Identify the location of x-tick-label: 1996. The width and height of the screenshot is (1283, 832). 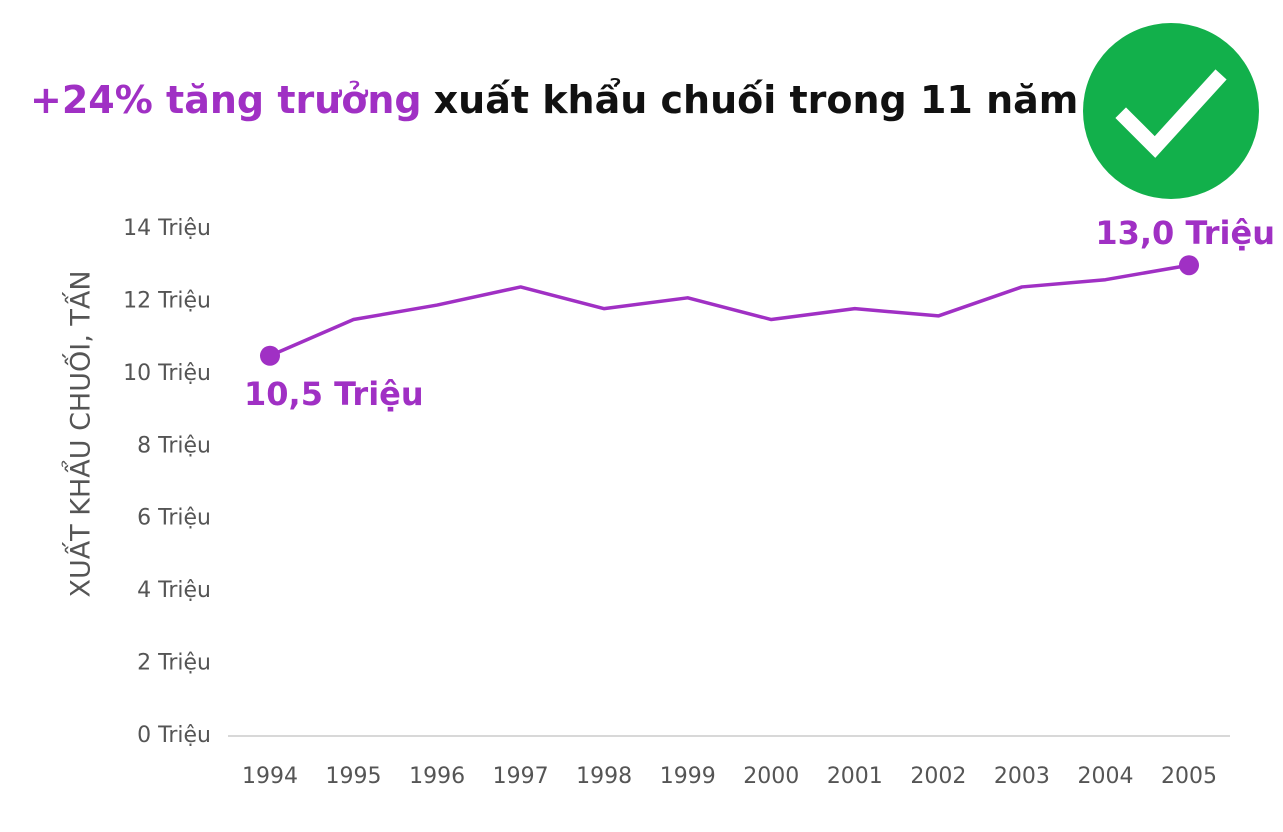
(437, 776).